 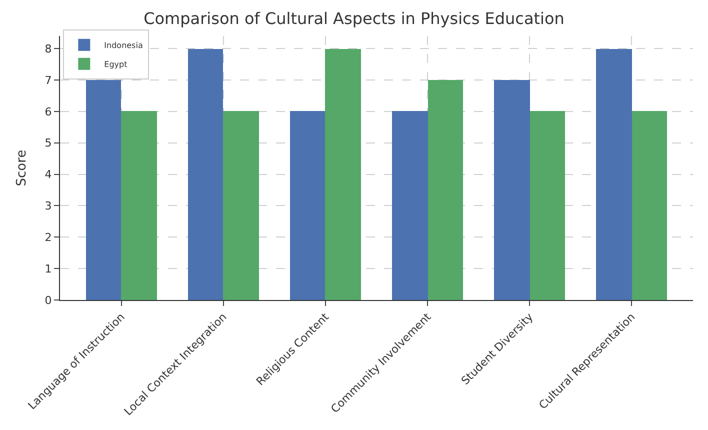 What do you see at coordinates (48, 111) in the screenshot?
I see `y-tick-label: 6` at bounding box center [48, 111].